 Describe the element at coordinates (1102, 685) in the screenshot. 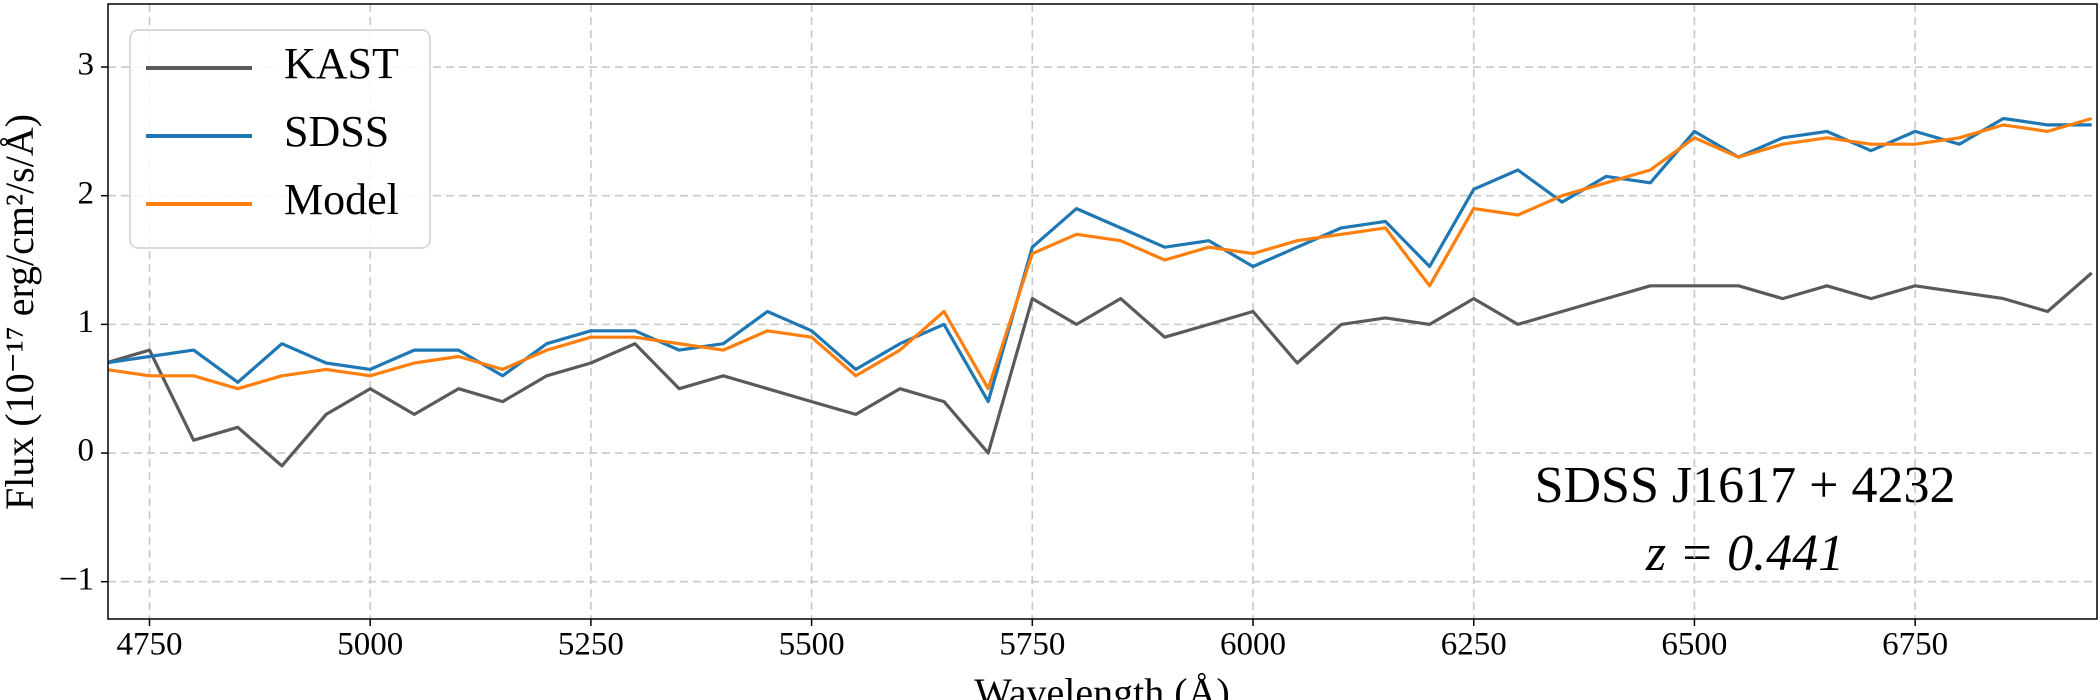

I see `x-axis-label: Wavelength (Å)` at that location.